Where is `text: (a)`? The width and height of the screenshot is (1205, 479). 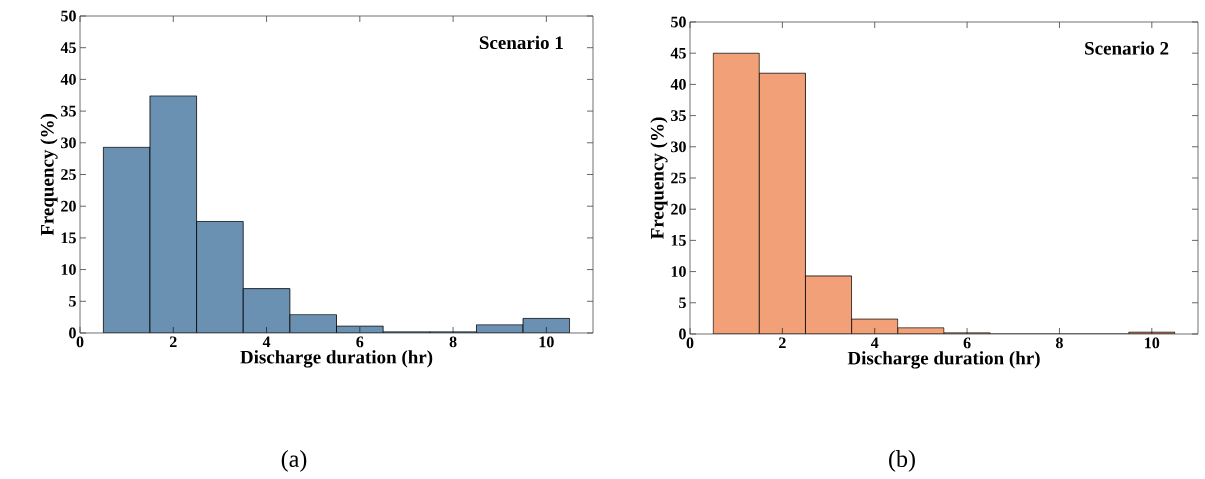 text: (a) is located at coordinates (294, 461).